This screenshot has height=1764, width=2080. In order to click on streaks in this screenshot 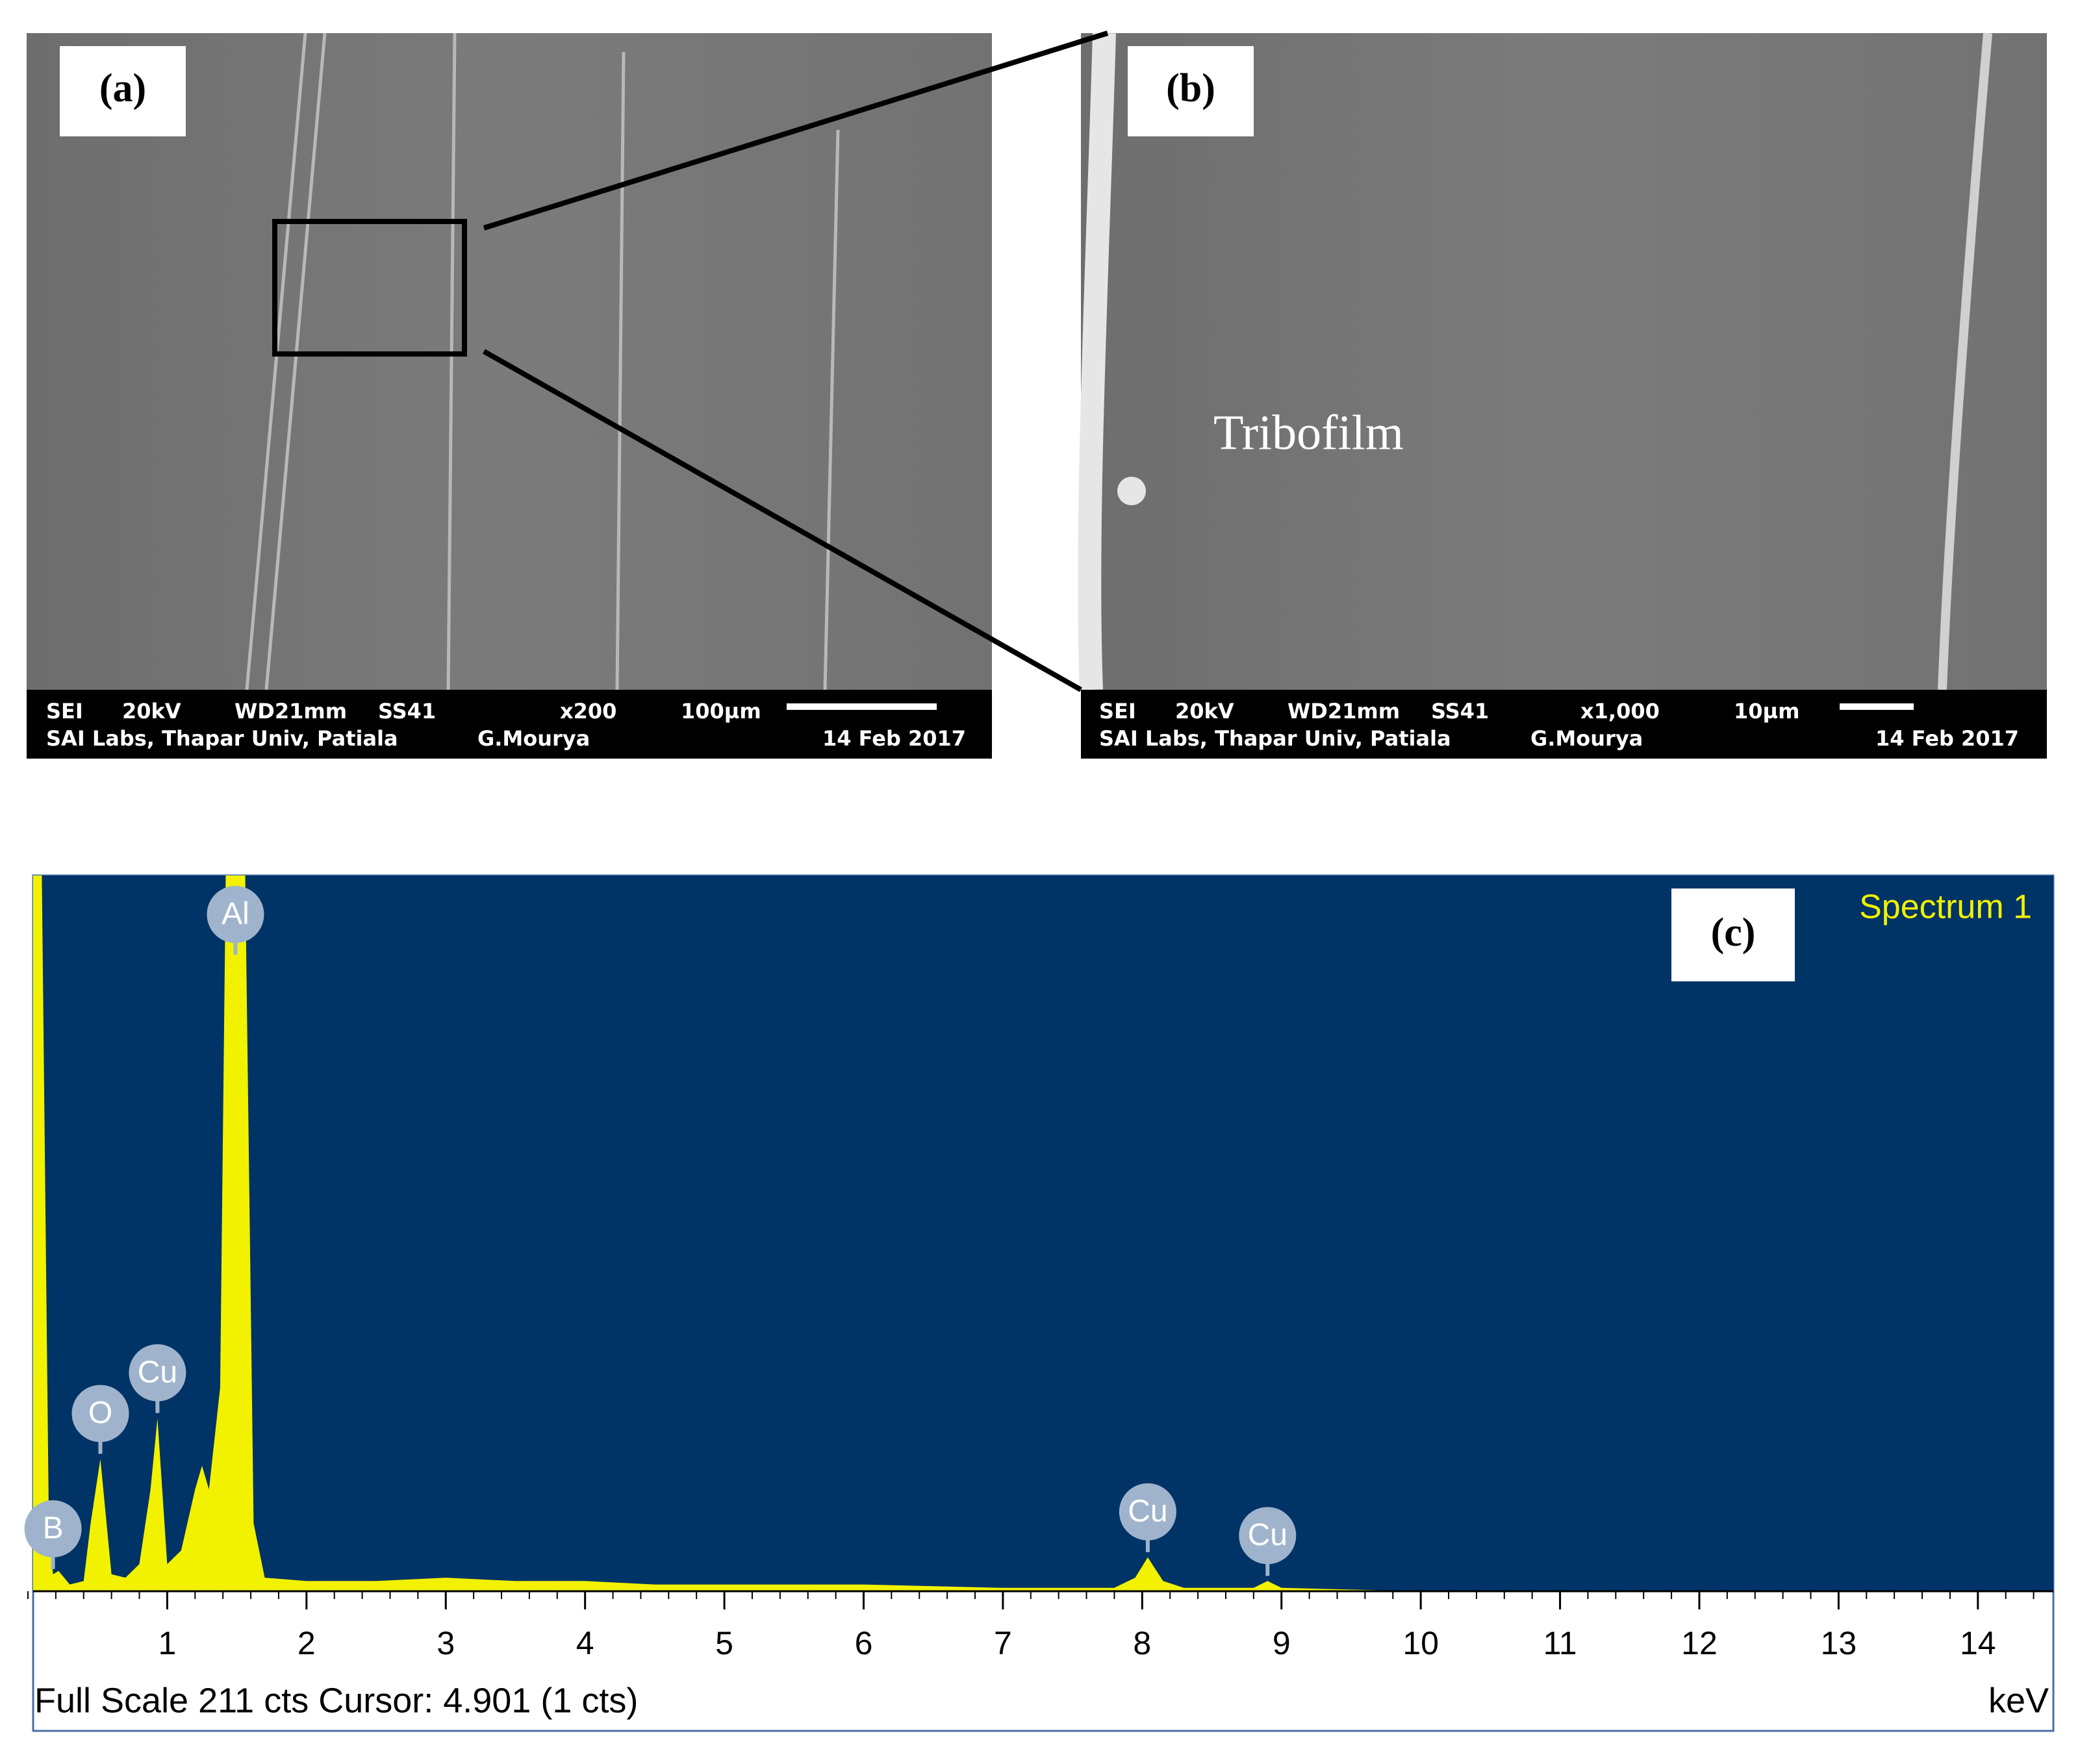, I will do `click(543, 361)`.